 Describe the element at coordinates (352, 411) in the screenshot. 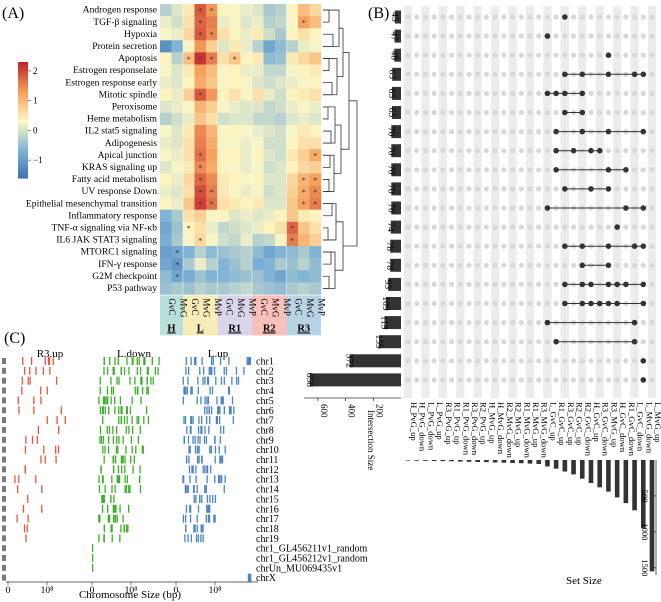

I see `intersection-axis-tick-label: 400` at that location.